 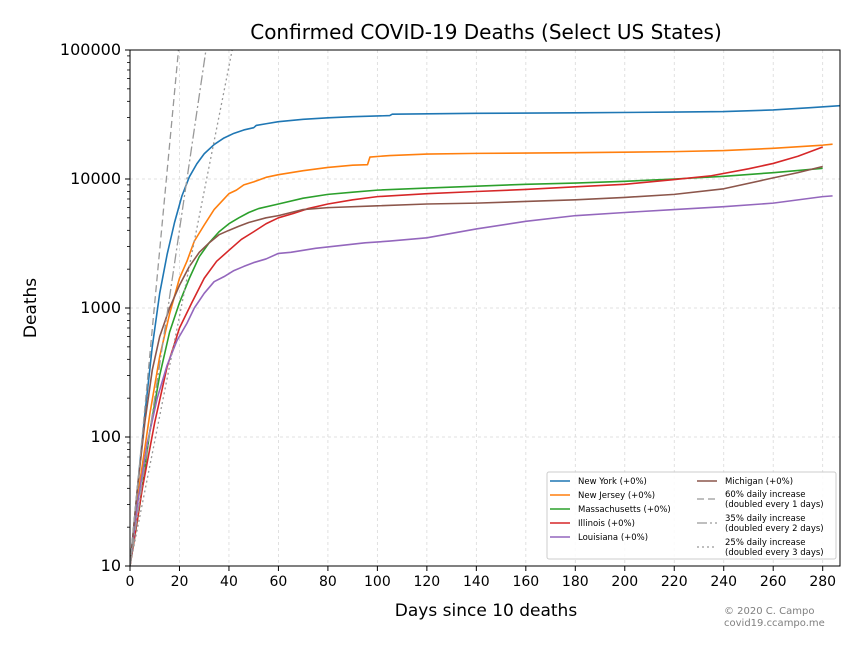 I want to click on legend-label: (doubled every 2 days), so click(x=774, y=529).